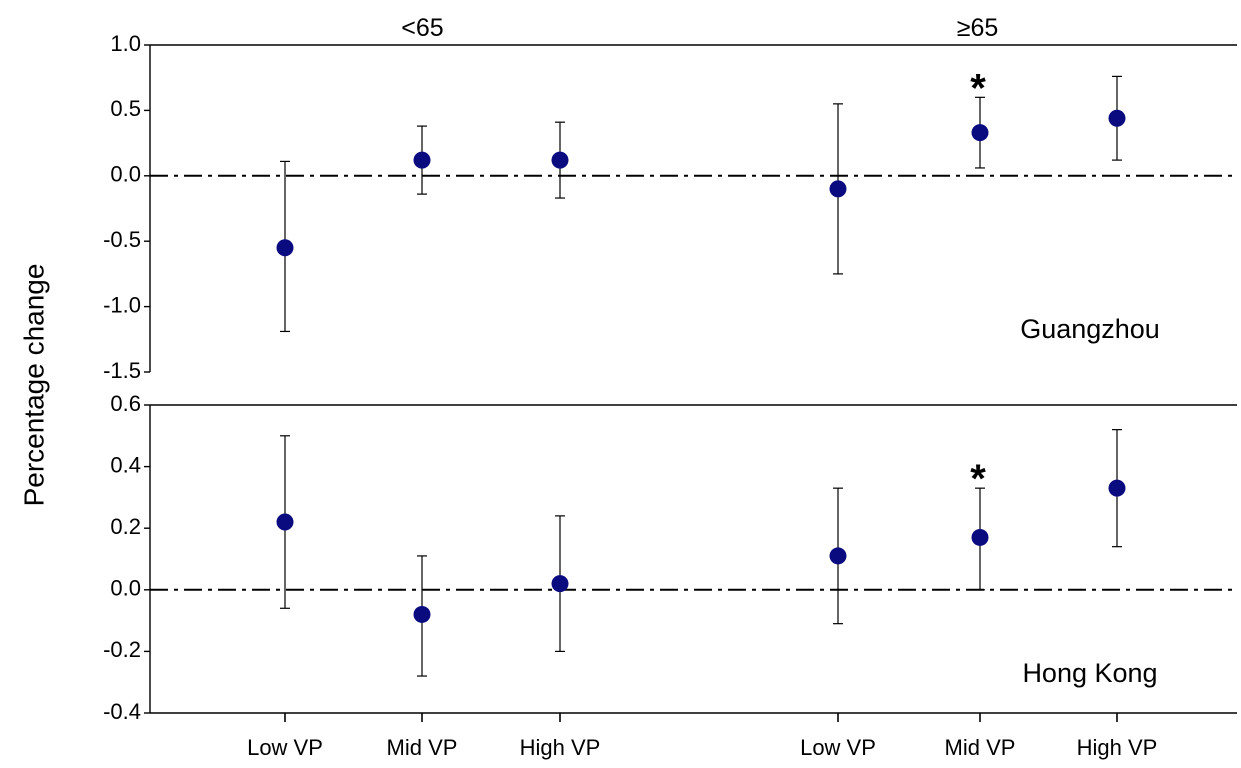 The image size is (1241, 768). I want to click on y-tick-label: -1.0, so click(122, 304).